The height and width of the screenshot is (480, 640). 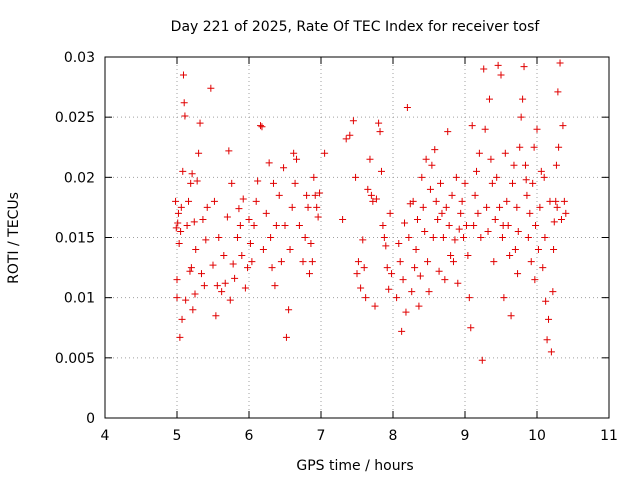 I want to click on x-tick-labels: 4 5 6 7 8 9 10 11, so click(x=359, y=436).